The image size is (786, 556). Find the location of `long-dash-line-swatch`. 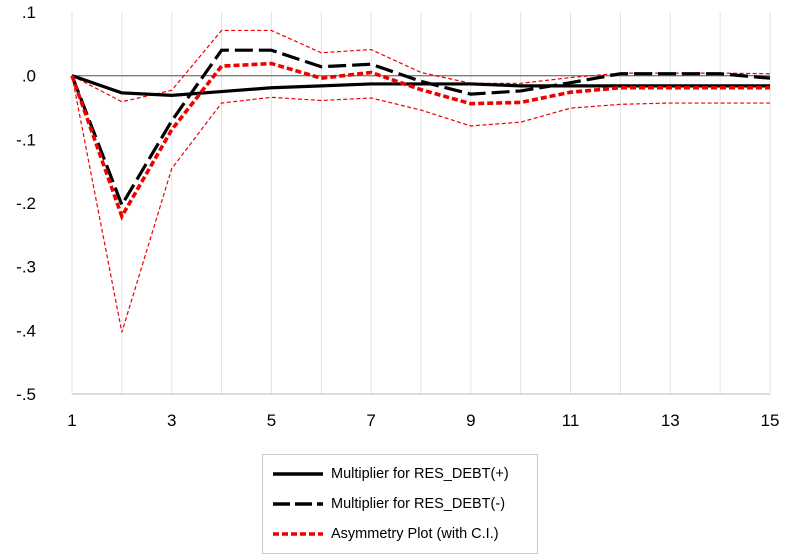

long-dash-line-swatch is located at coordinates (298, 504).